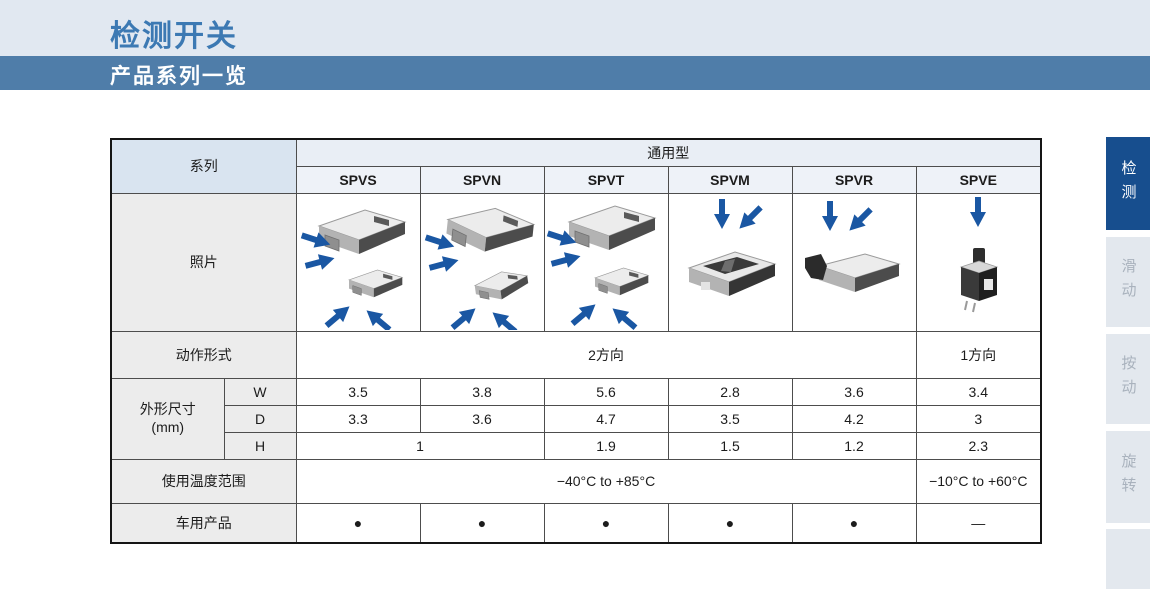  Describe the element at coordinates (854, 445) in the screenshot. I see `h-value-spvr: 1.2` at that location.